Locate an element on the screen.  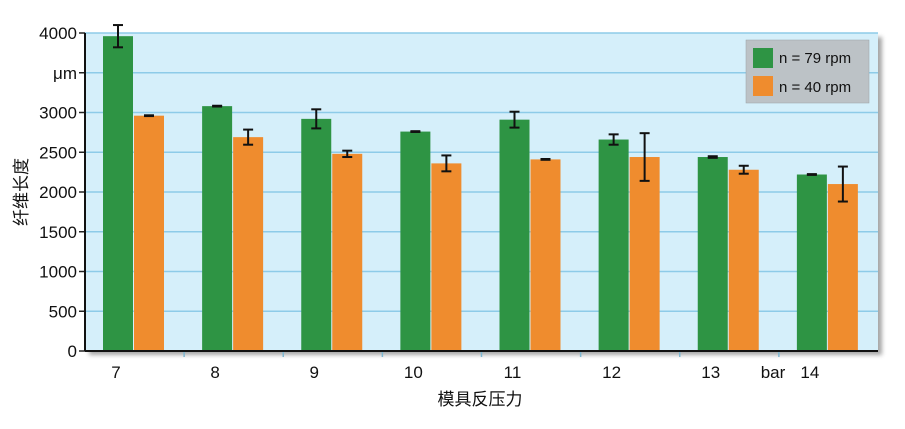
x-tick-label: 11 is located at coordinates (513, 372).